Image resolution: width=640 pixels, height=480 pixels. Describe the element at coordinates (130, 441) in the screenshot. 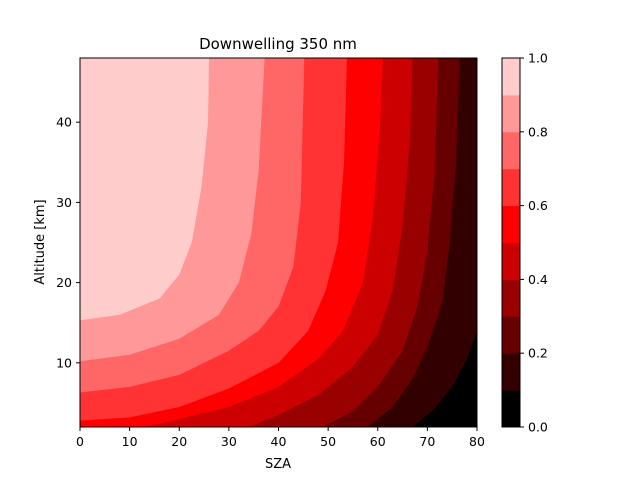

I see `x-tick-label: 10` at that location.